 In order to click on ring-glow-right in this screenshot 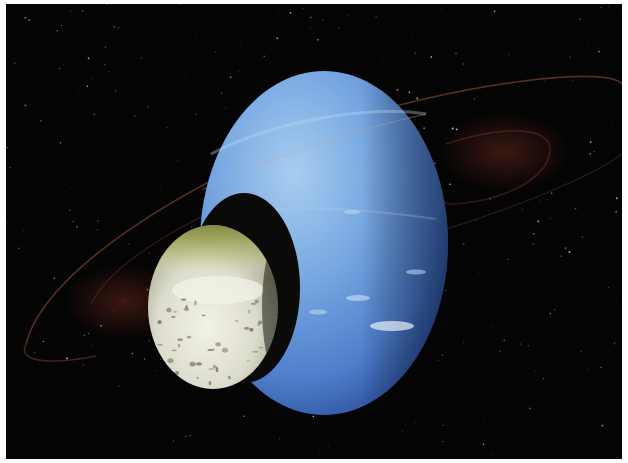, I will do `click(504, 152)`.